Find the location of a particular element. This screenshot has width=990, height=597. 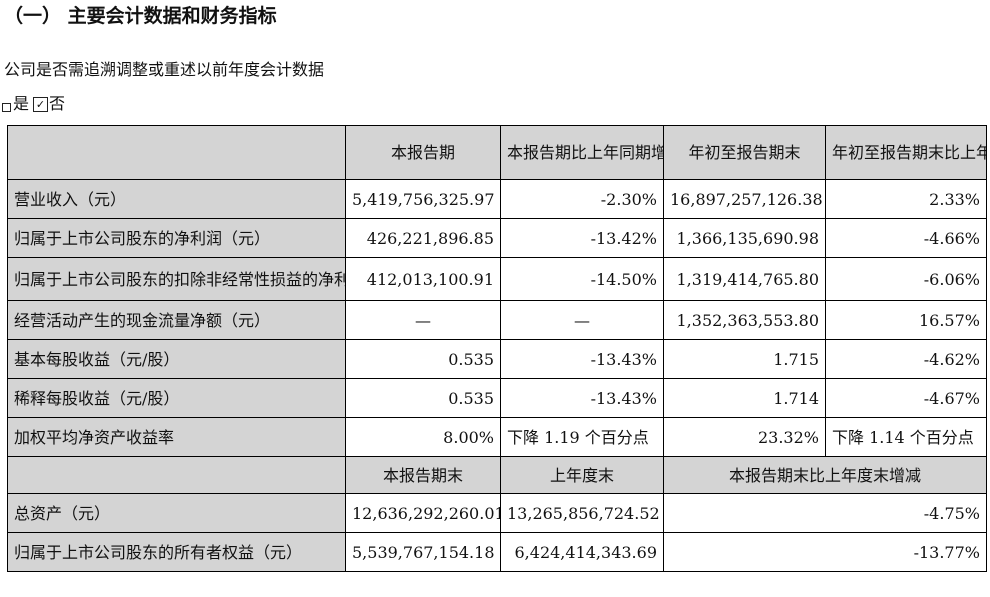

table-cell: 下降 1.14 个百分点 is located at coordinates (906, 437).